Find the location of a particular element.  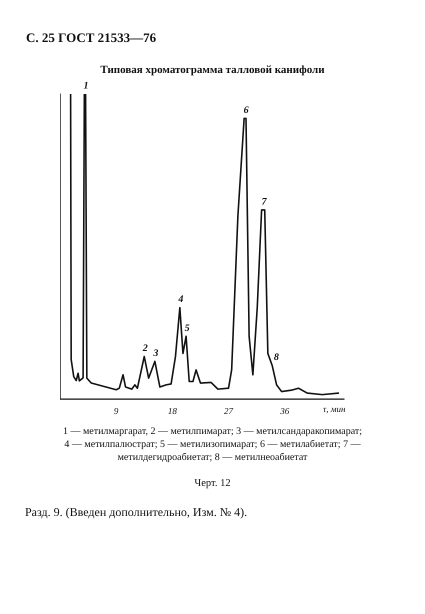

x-axis-title: τ, мин is located at coordinates (334, 409).